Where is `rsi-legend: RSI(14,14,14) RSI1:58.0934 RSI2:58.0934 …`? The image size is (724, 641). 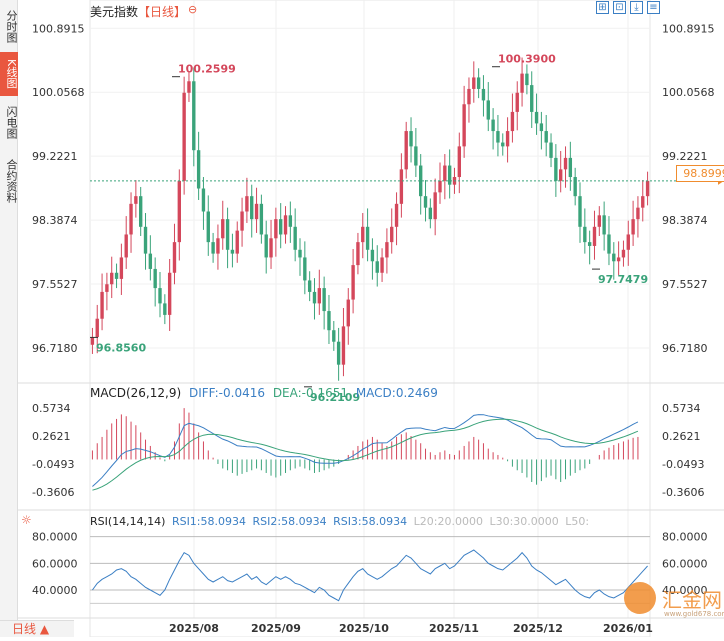
rsi-legend: RSI(14,14,14) RSI1:58.0934 RSI2:58.0934 … is located at coordinates (339, 521).